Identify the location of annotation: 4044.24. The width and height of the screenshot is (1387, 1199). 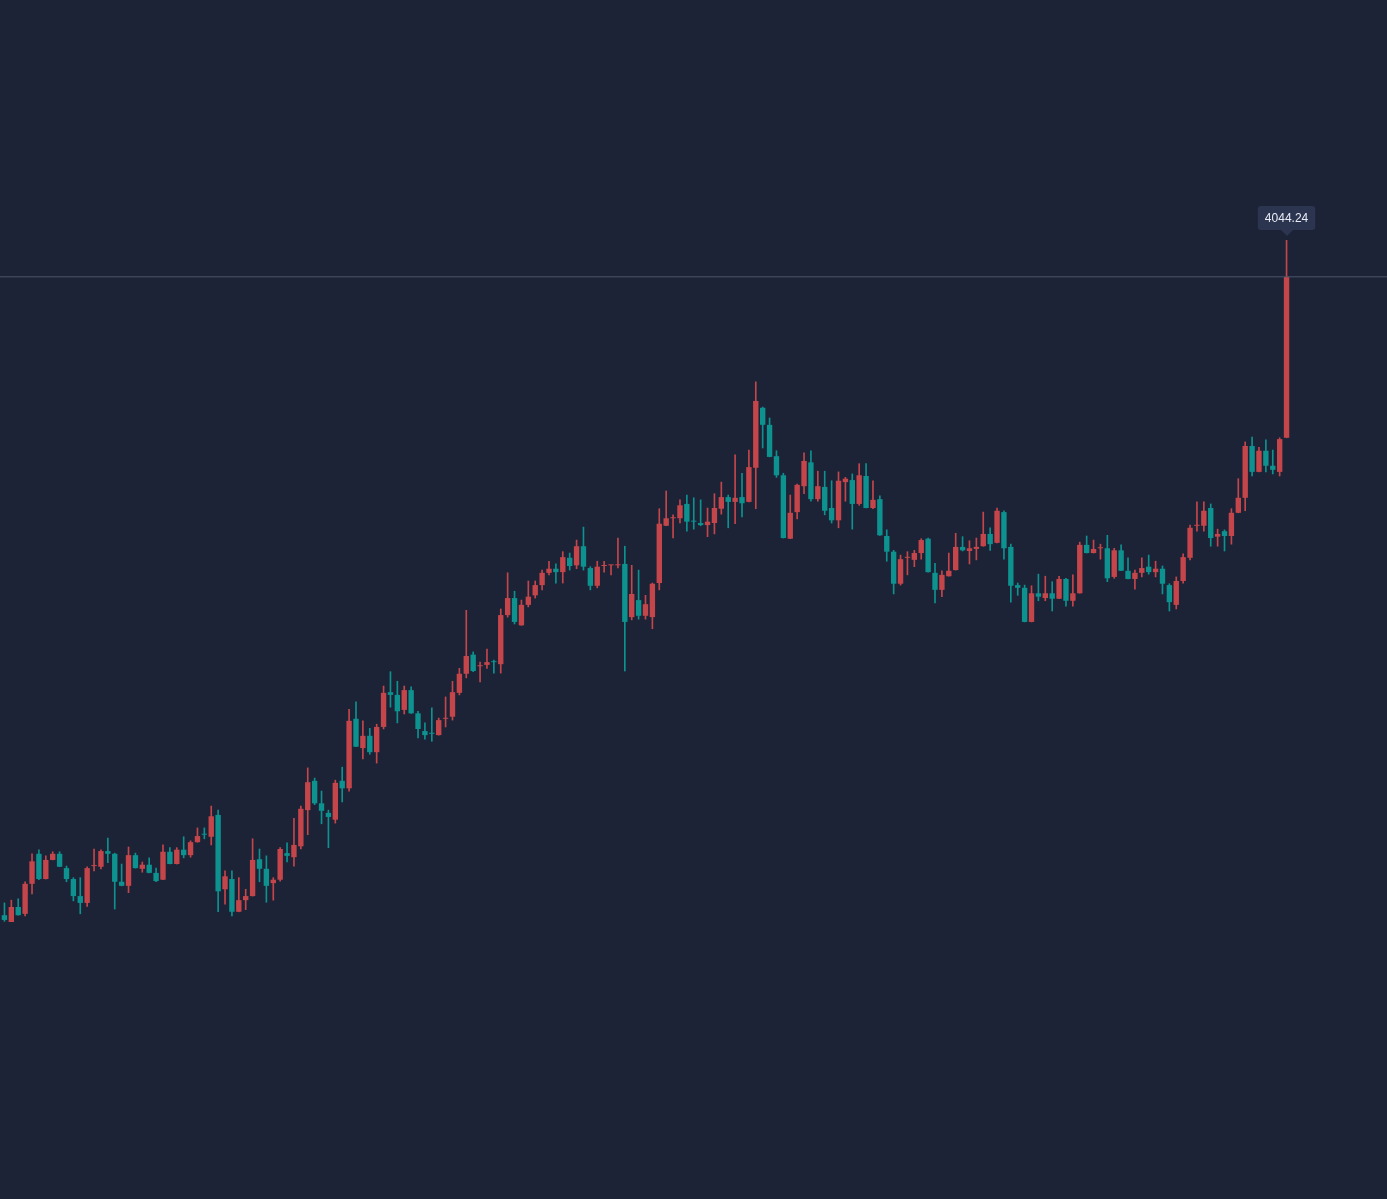
(1286, 218).